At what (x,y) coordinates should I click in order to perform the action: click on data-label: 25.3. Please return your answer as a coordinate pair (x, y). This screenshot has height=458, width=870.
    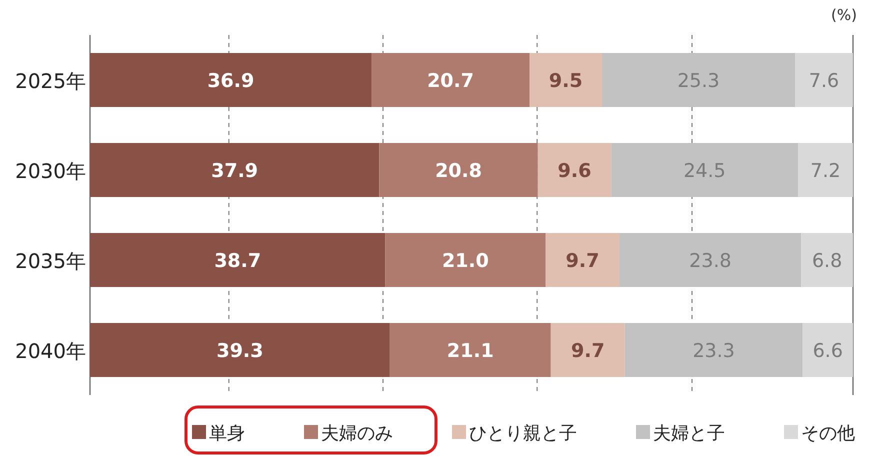
    Looking at the image, I should click on (698, 81).